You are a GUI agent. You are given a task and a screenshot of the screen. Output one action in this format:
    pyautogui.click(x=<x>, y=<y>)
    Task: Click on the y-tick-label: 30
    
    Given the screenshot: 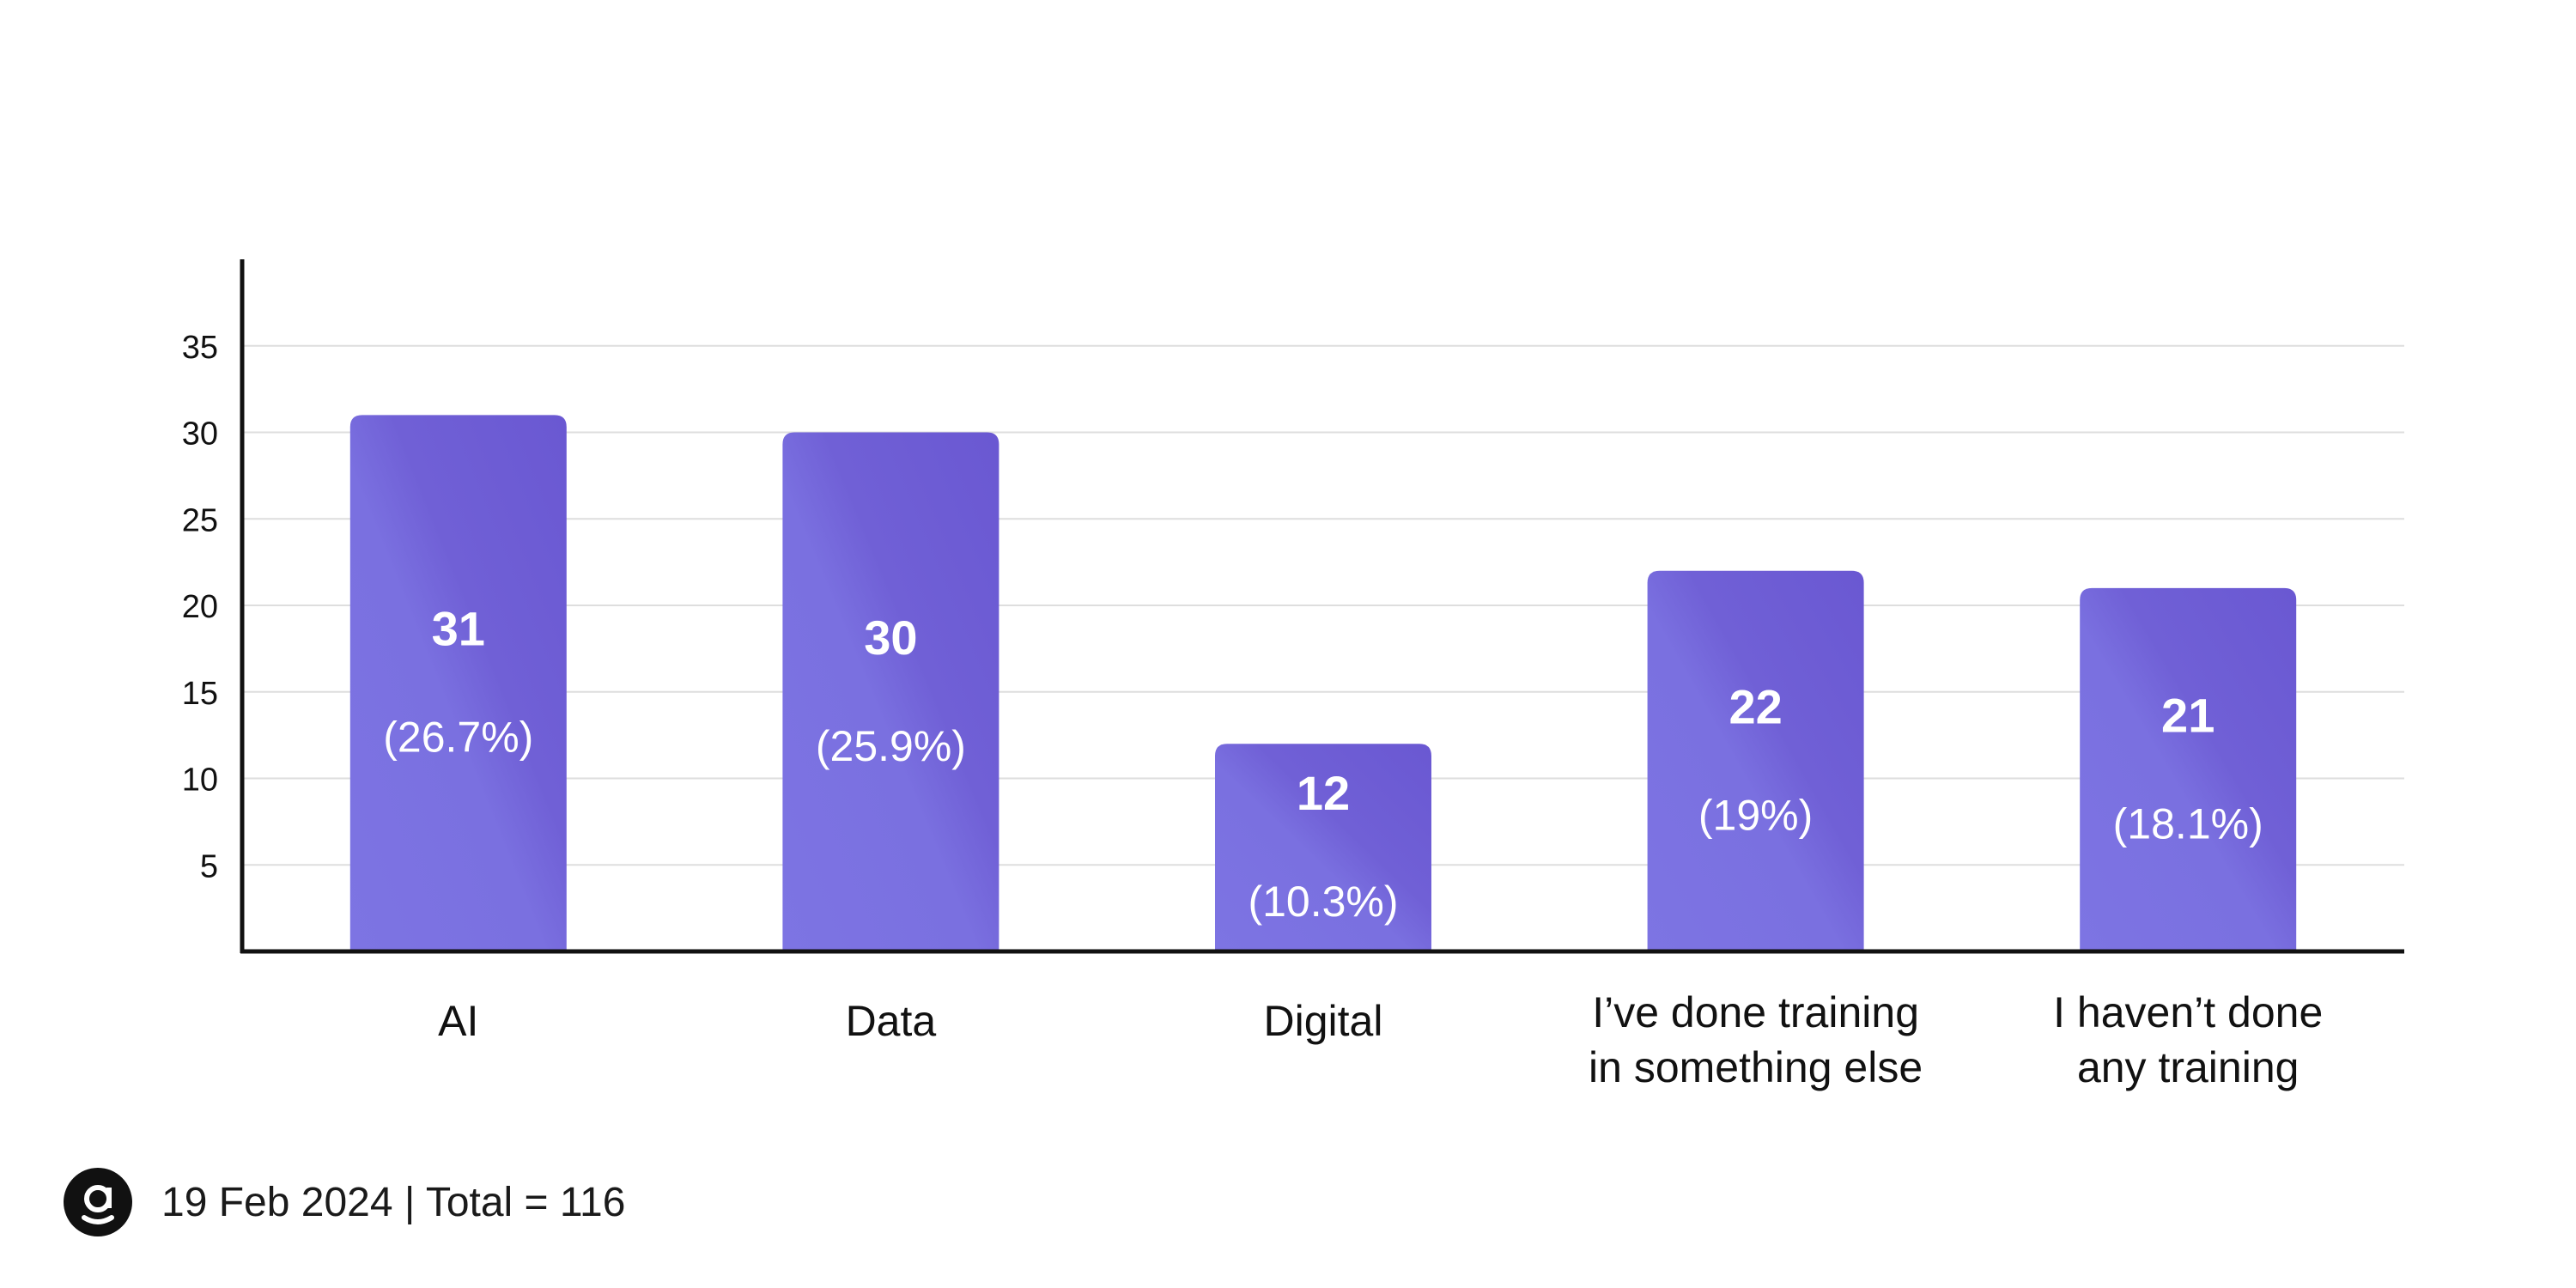 What is the action you would take?
    pyautogui.click(x=200, y=434)
    